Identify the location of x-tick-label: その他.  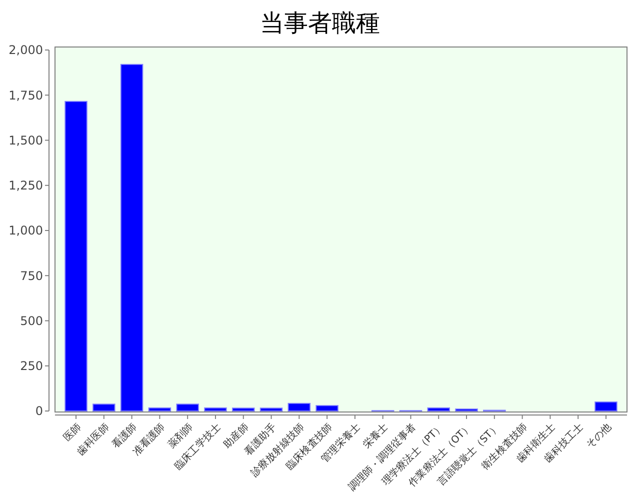
(599, 436).